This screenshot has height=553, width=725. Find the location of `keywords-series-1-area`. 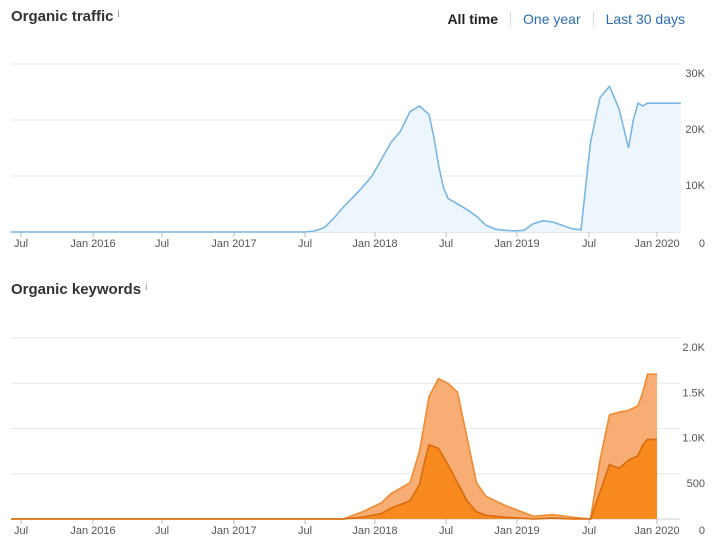

keywords-series-1-area is located at coordinates (334, 479).